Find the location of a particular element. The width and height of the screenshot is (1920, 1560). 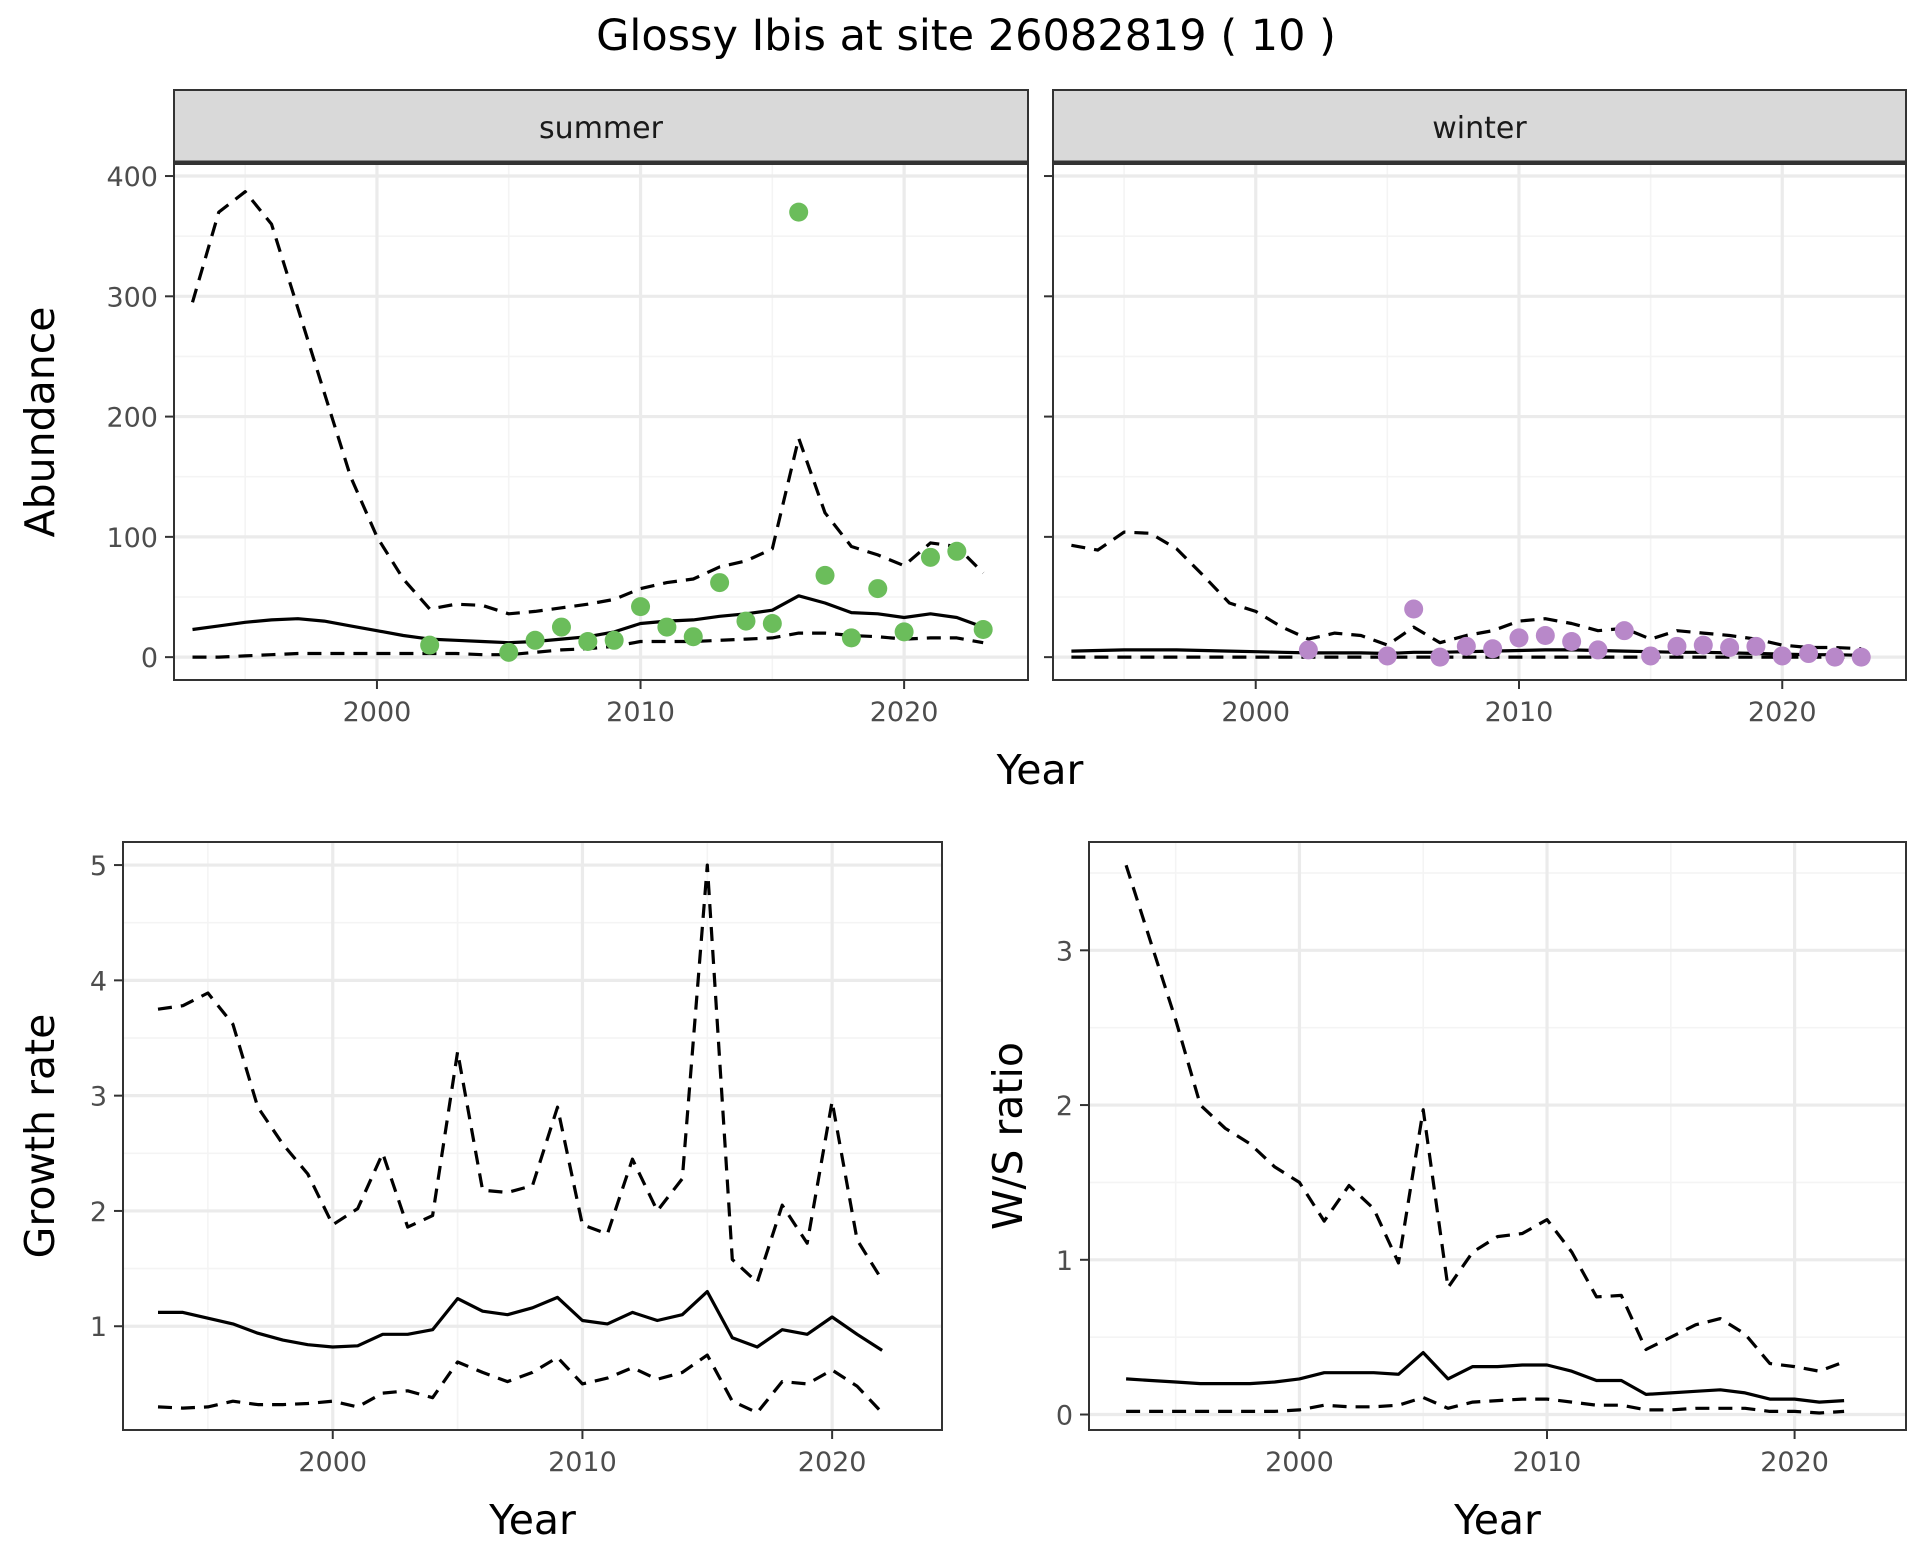

panel-border-winter is located at coordinates (1479, 422).